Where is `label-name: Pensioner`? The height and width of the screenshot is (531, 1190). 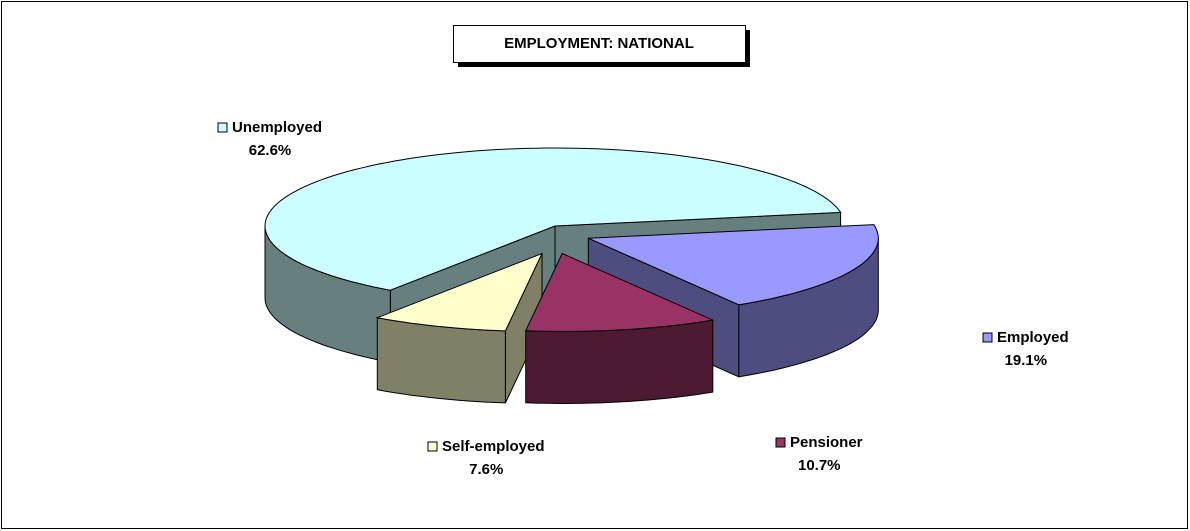
label-name: Pensioner is located at coordinates (826, 442).